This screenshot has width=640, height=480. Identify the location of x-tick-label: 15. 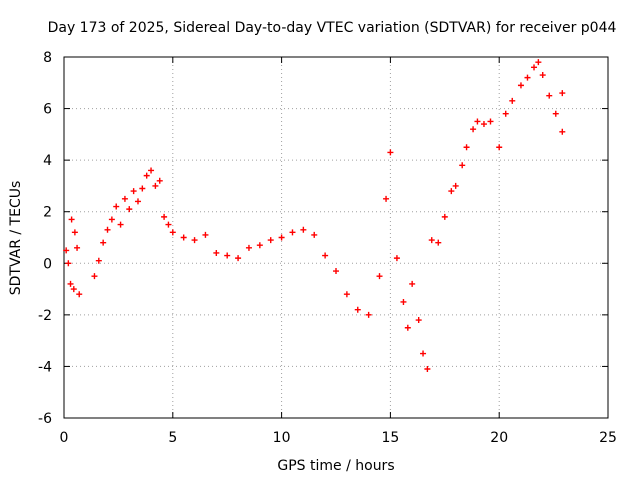
(390, 438).